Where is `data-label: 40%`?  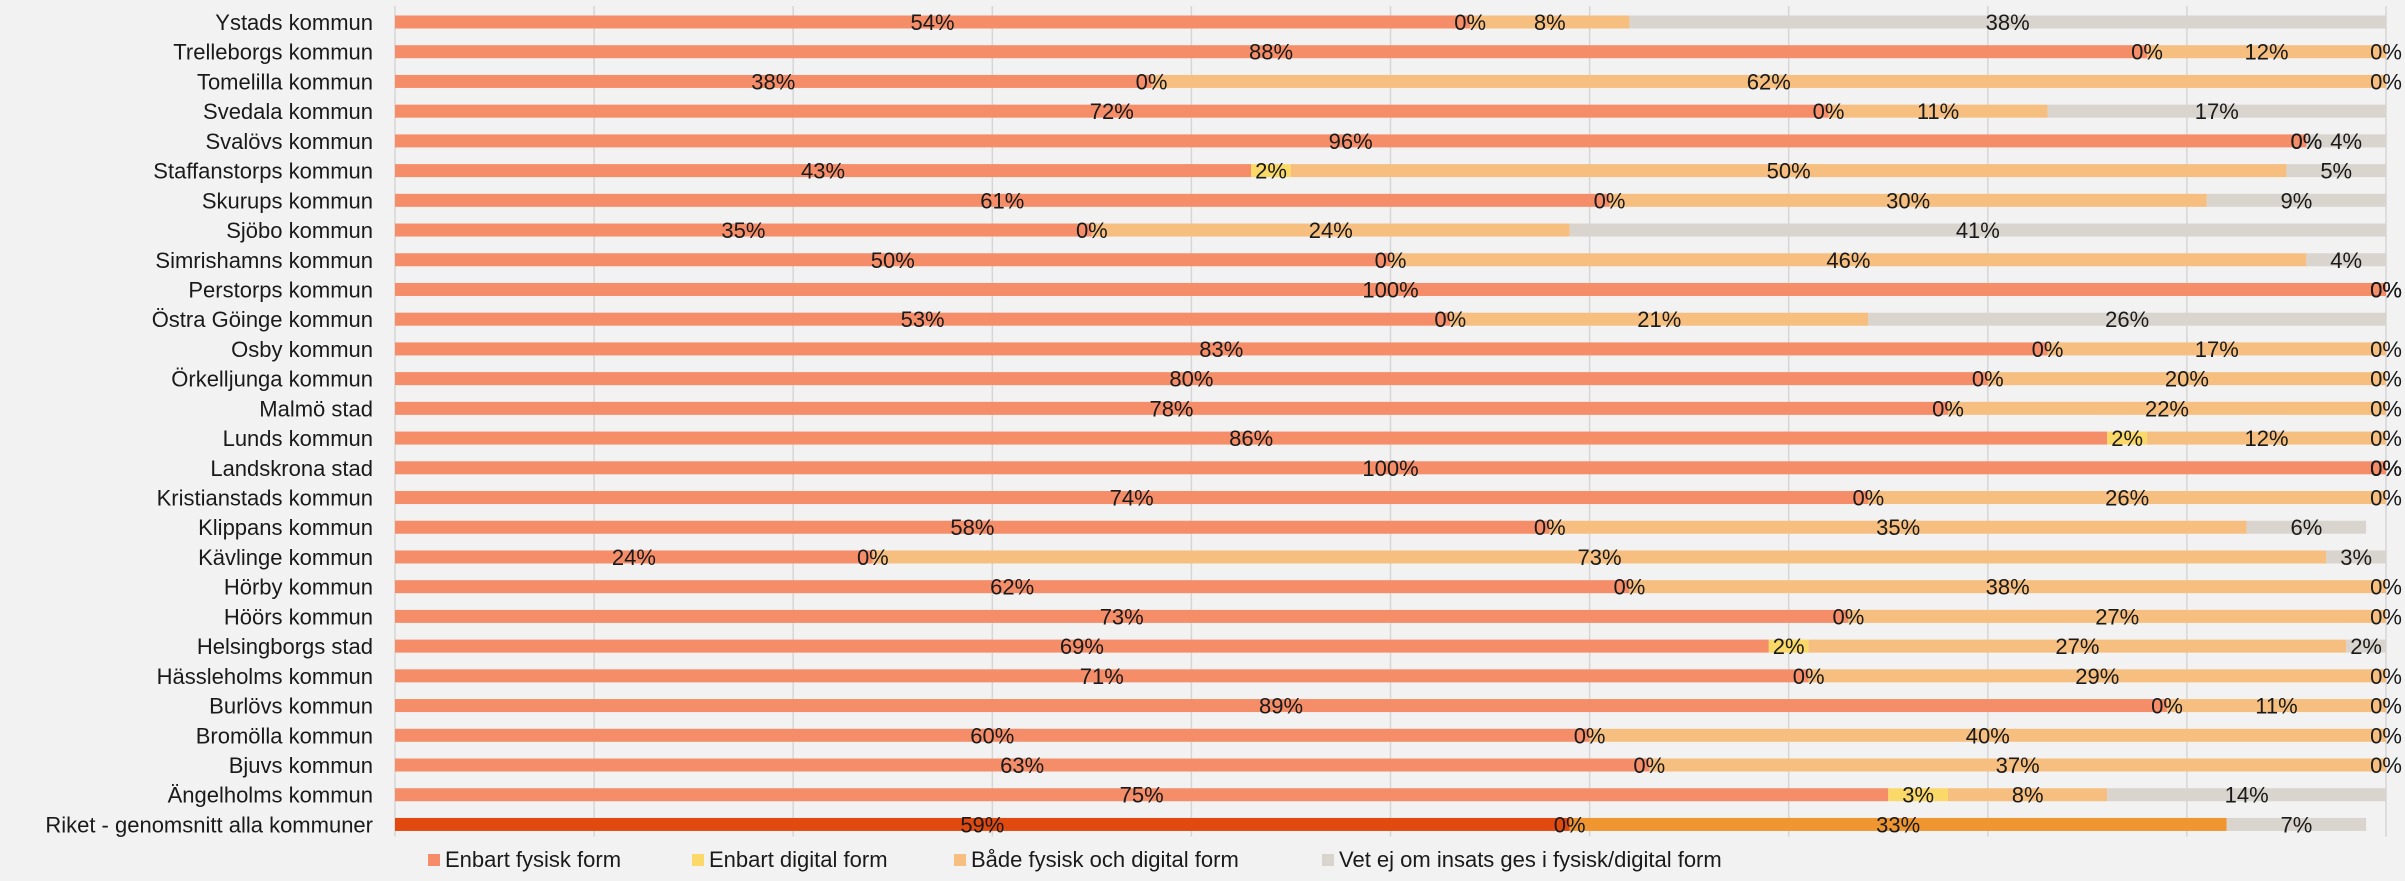
data-label: 40% is located at coordinates (1988, 735).